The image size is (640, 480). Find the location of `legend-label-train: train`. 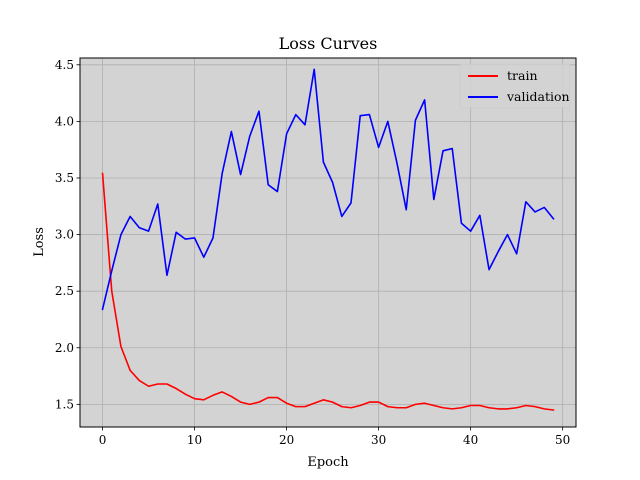

legend-label-train: train is located at coordinates (522, 75).